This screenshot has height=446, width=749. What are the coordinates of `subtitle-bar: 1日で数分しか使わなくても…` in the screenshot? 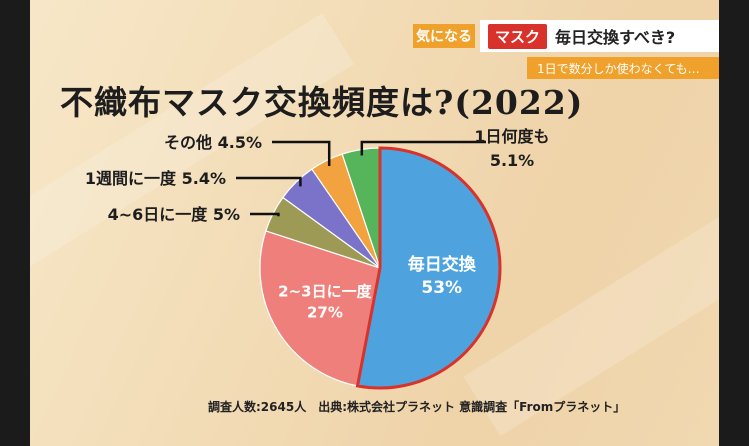 It's located at (623, 68).